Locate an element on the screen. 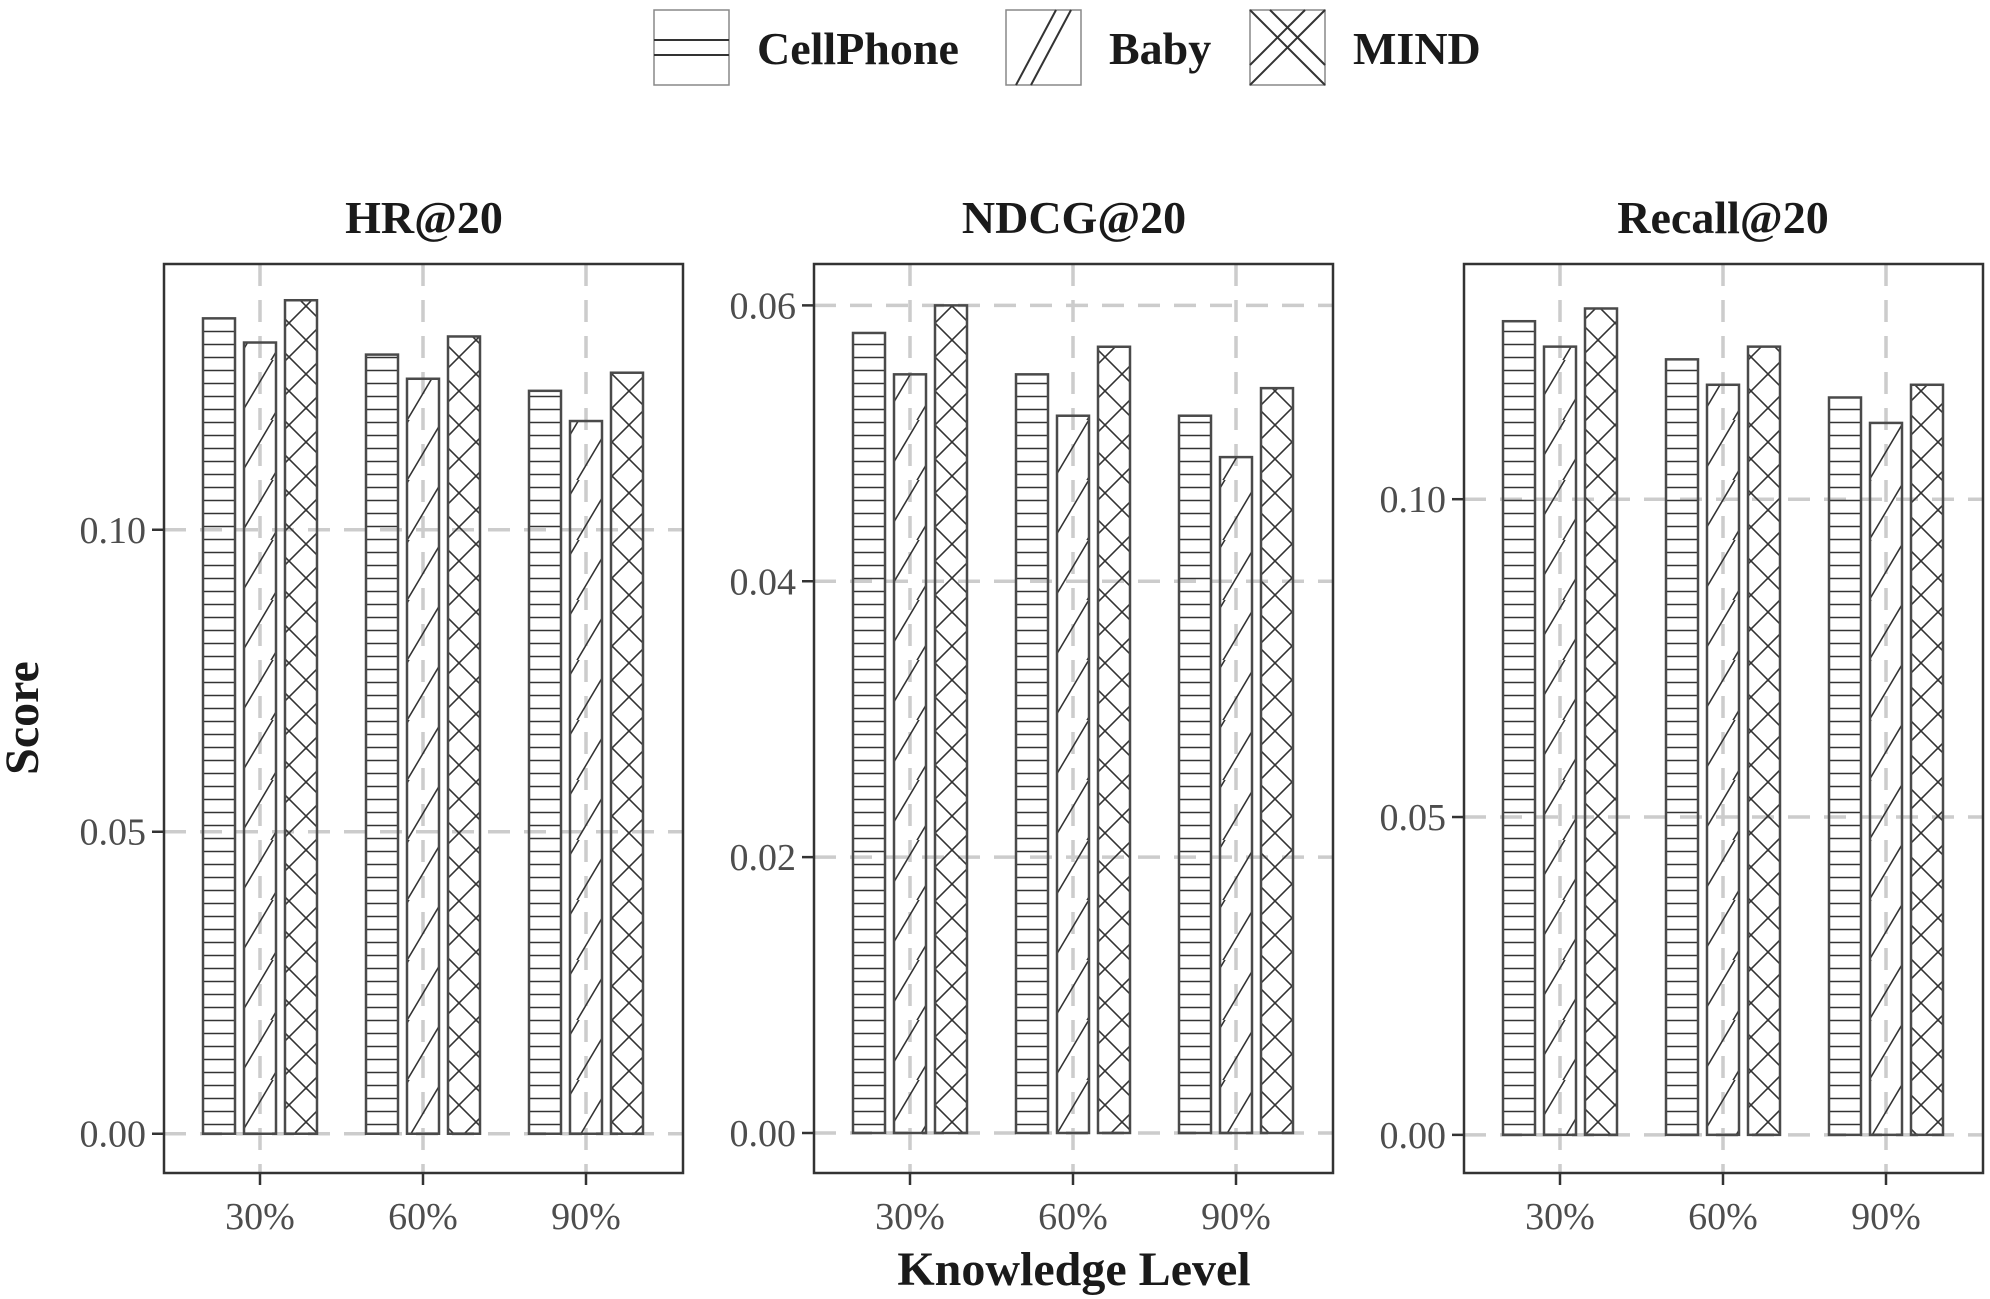  y-axis-title: Score is located at coordinates (24, 718).